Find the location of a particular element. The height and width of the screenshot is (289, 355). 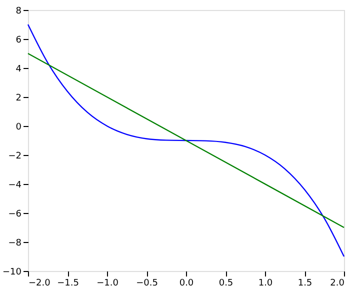

x-tick-label: 2.0 is located at coordinates (337, 283).